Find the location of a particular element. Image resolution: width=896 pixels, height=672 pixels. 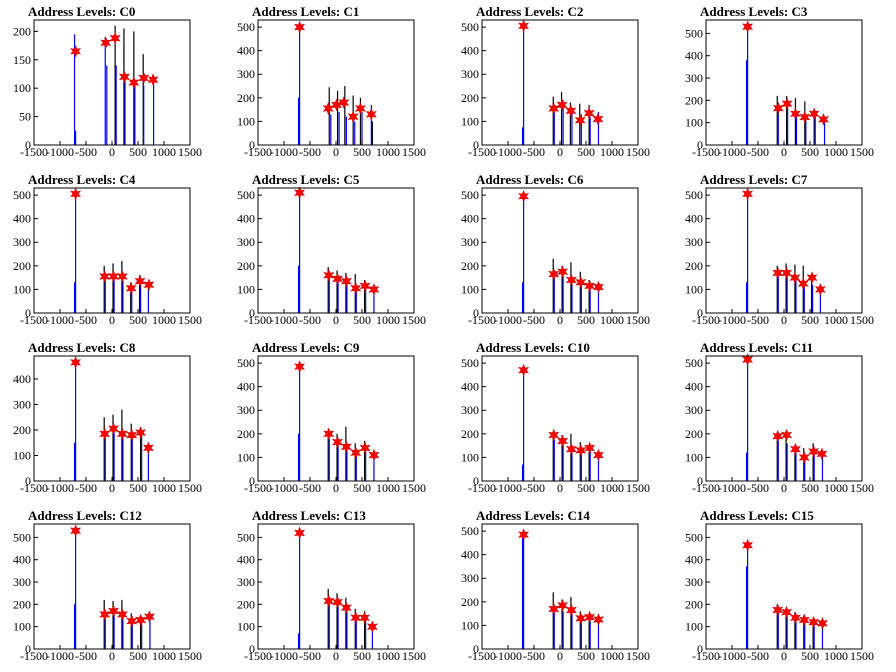

chart-title: Address Levels: C8 is located at coordinates (82, 347).